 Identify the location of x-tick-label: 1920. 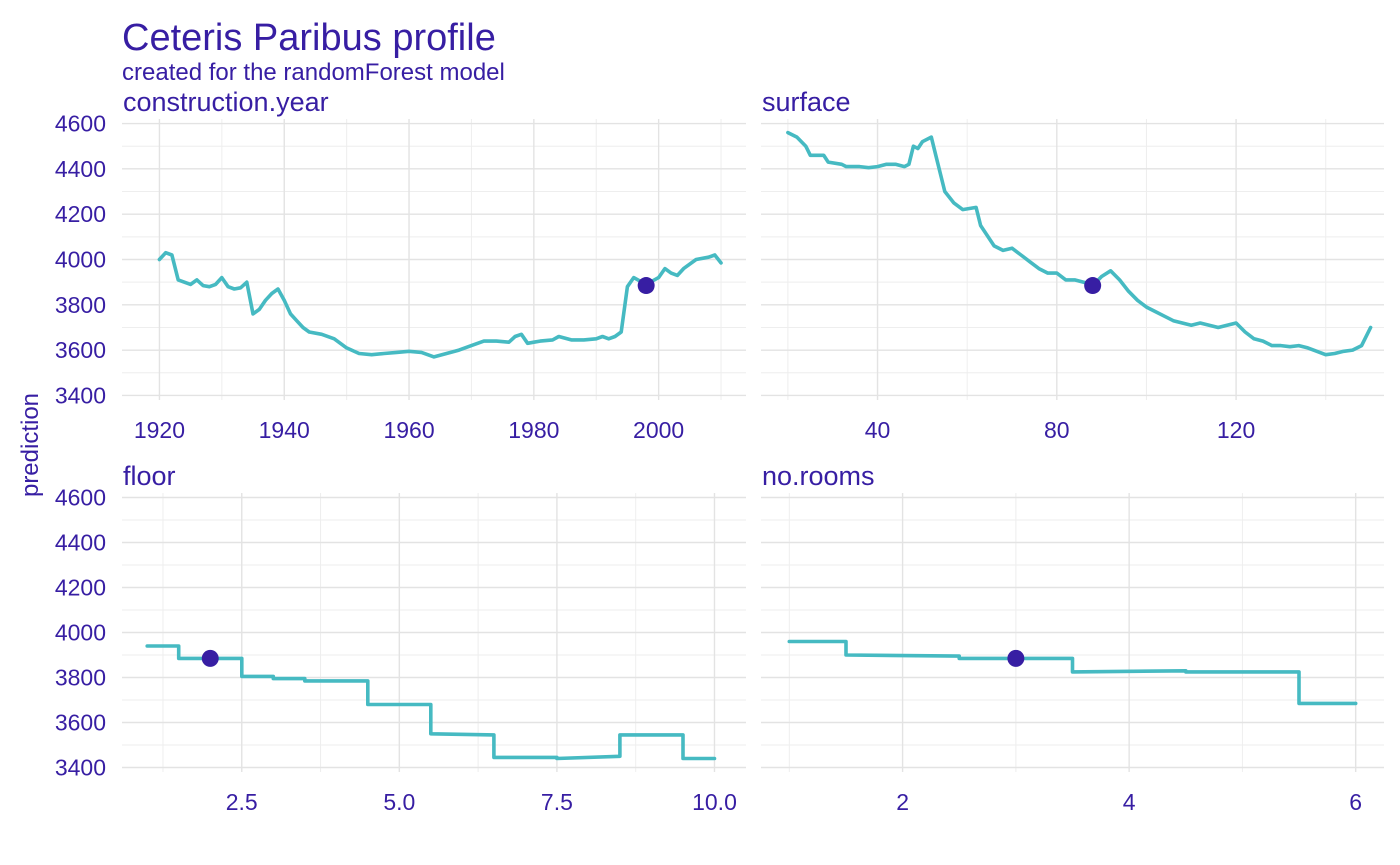
(159, 430).